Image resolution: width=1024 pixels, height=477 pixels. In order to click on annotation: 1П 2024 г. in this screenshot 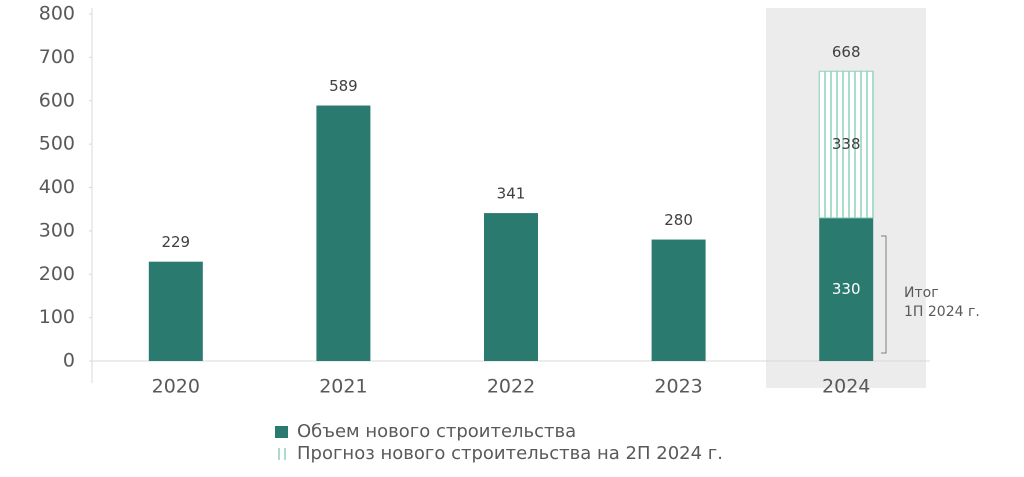, I will do `click(942, 312)`.